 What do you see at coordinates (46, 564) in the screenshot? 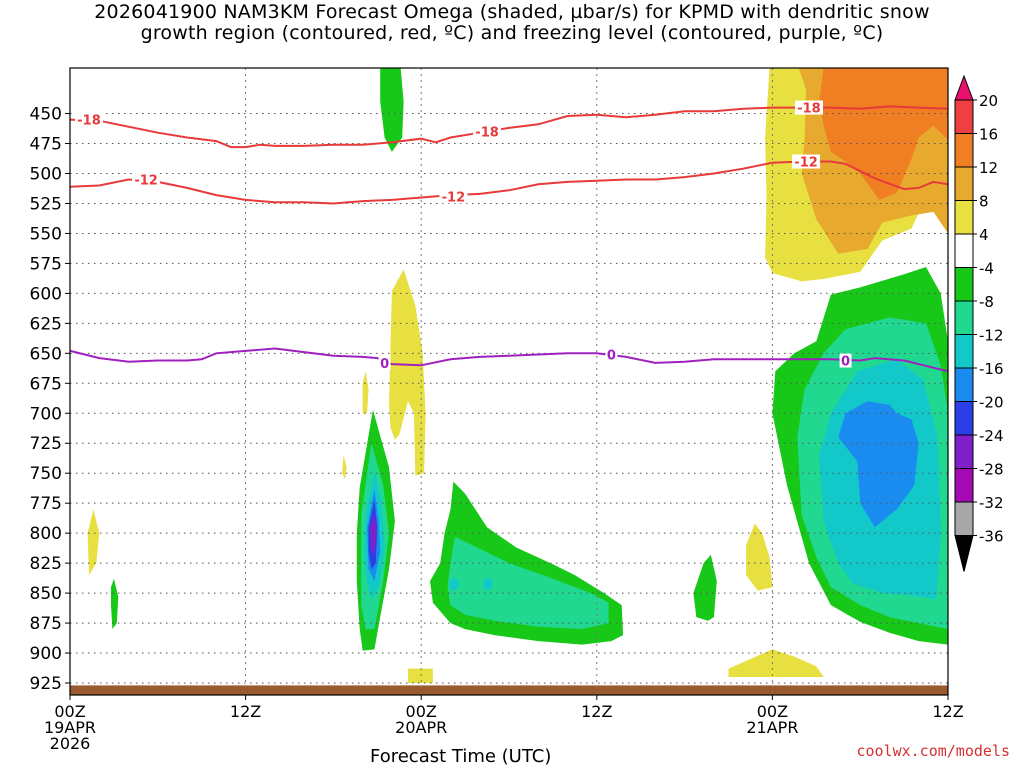
I see `y-tick-label: 825` at bounding box center [46, 564].